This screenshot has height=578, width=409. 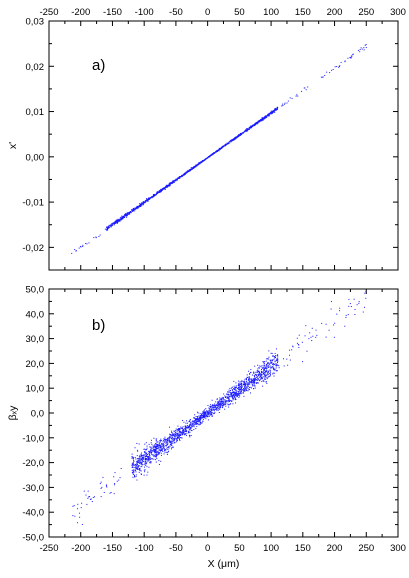 I want to click on y-tick-label: -0,02, so click(x=33, y=248).